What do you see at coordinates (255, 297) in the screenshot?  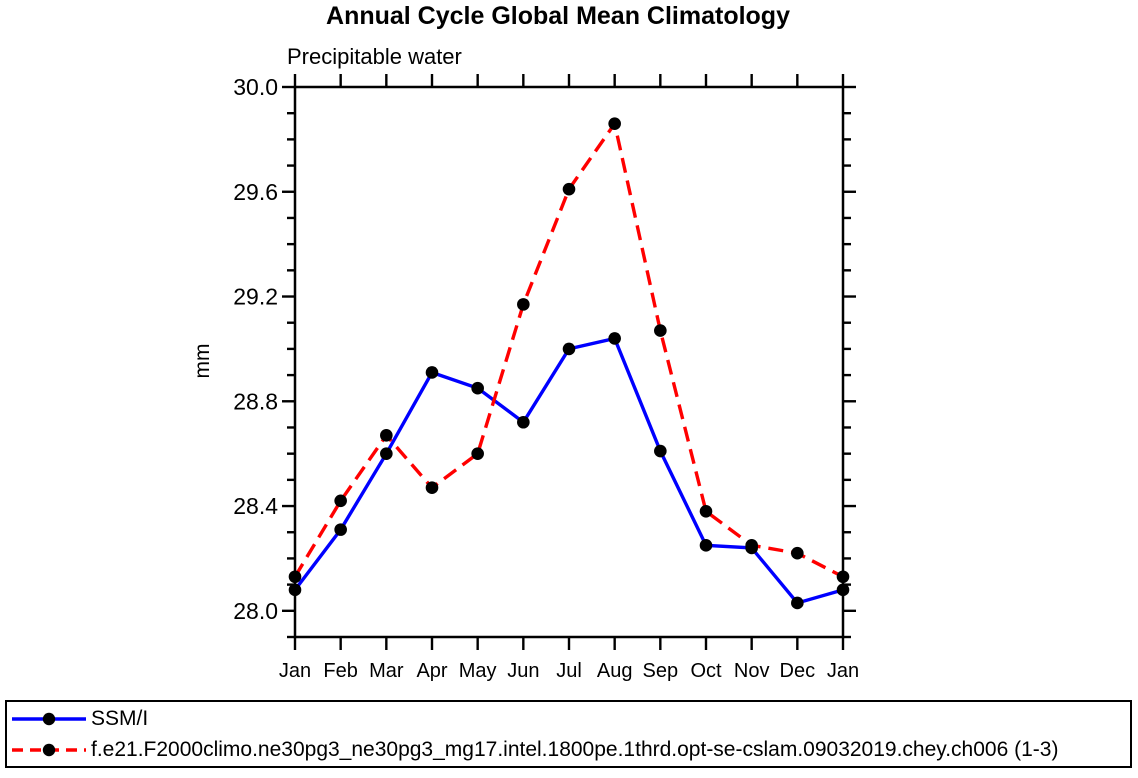 I see `y-tick-label: 29.2` at bounding box center [255, 297].